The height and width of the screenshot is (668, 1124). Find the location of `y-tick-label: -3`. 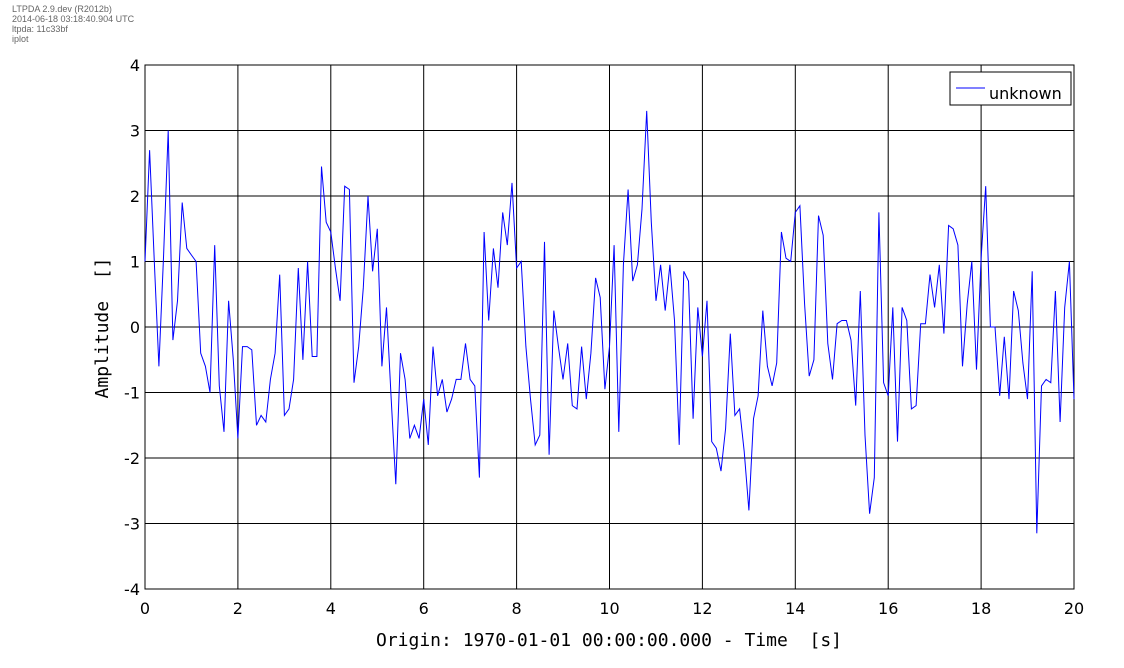

y-tick-label: -3 is located at coordinates (132, 524).